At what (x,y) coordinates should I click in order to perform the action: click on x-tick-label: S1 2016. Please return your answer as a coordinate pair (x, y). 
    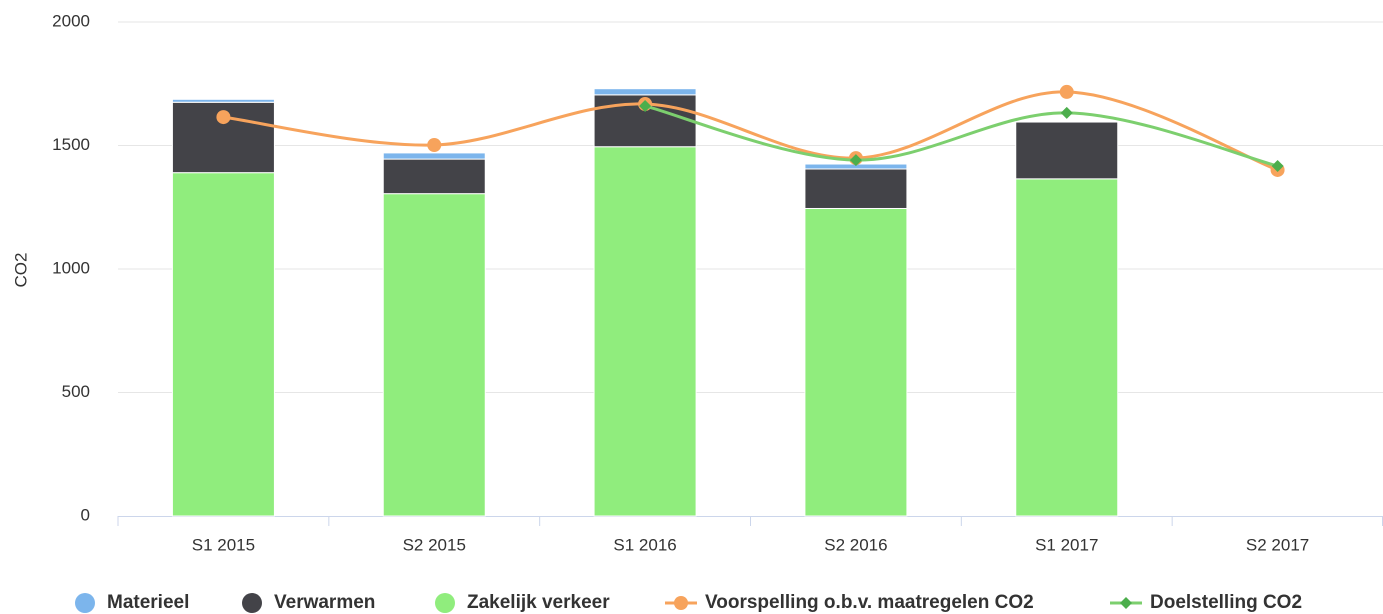
    Looking at the image, I should click on (644, 544).